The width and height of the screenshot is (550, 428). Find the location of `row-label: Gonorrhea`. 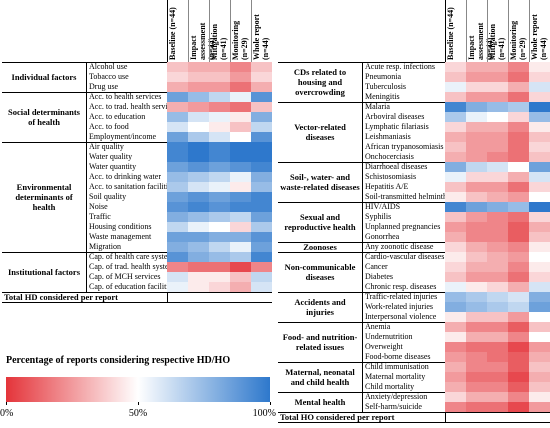

row-label: Gonorrhea is located at coordinates (382, 236).